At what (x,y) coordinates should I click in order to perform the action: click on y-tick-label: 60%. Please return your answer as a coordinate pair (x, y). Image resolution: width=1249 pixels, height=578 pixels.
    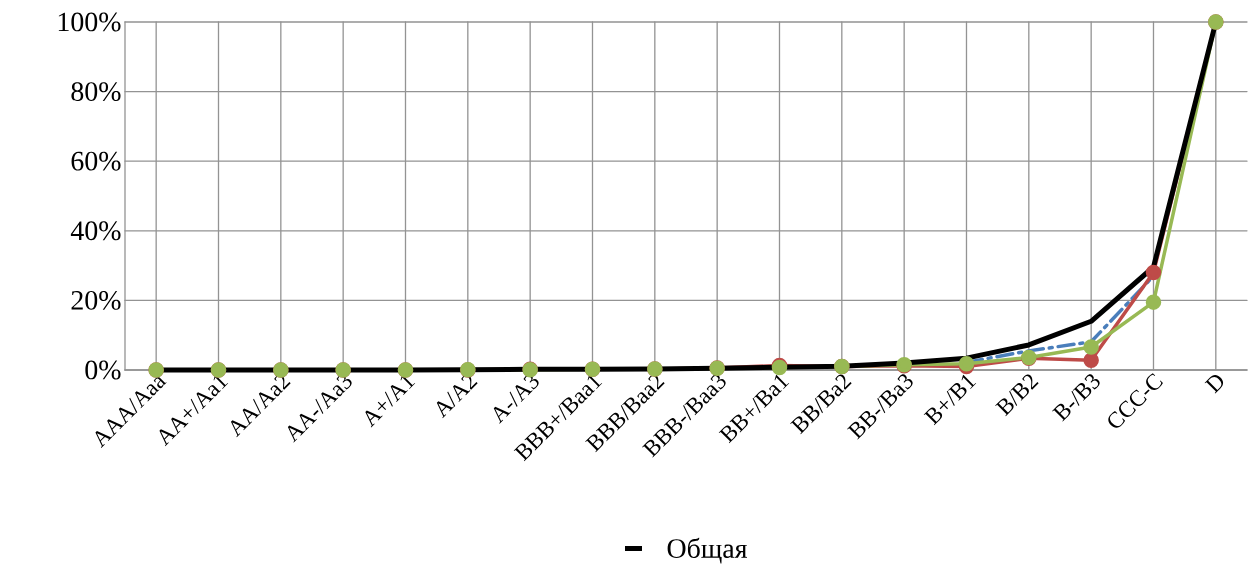
    Looking at the image, I should click on (96, 161).